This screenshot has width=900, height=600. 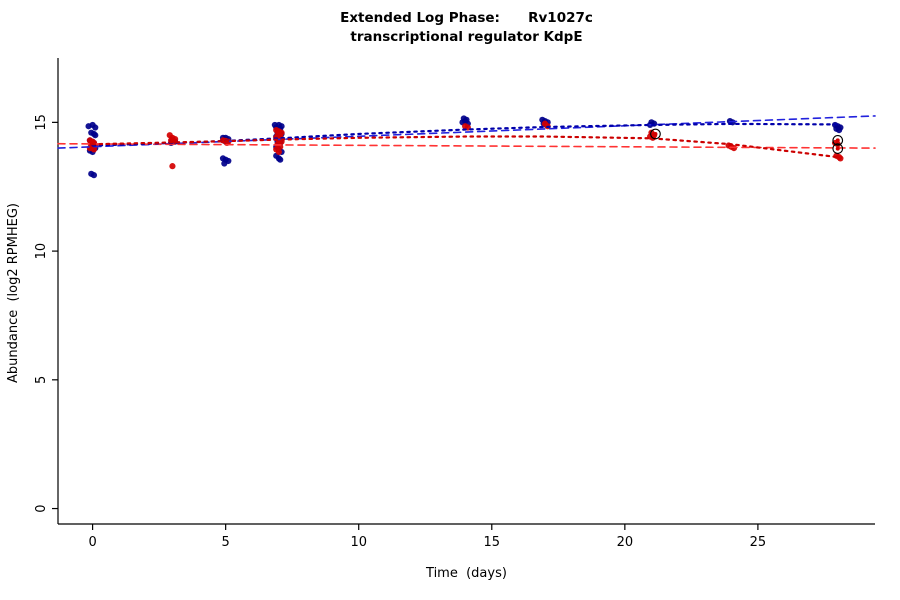 What do you see at coordinates (466, 18) in the screenshot?
I see `chart-title-line1: Extended Log Phase: Rv1027c` at bounding box center [466, 18].